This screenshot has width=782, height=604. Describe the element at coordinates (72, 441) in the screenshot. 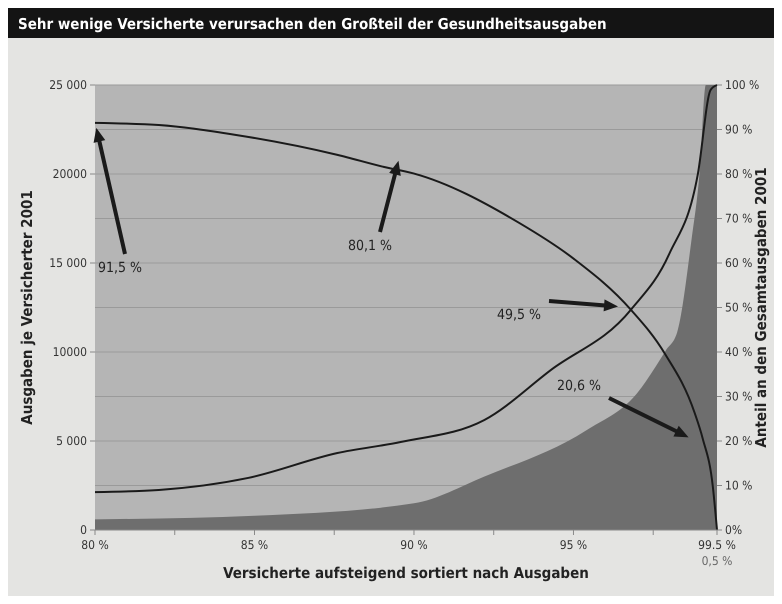

I see `y-tick-label: 5 000` at that location.